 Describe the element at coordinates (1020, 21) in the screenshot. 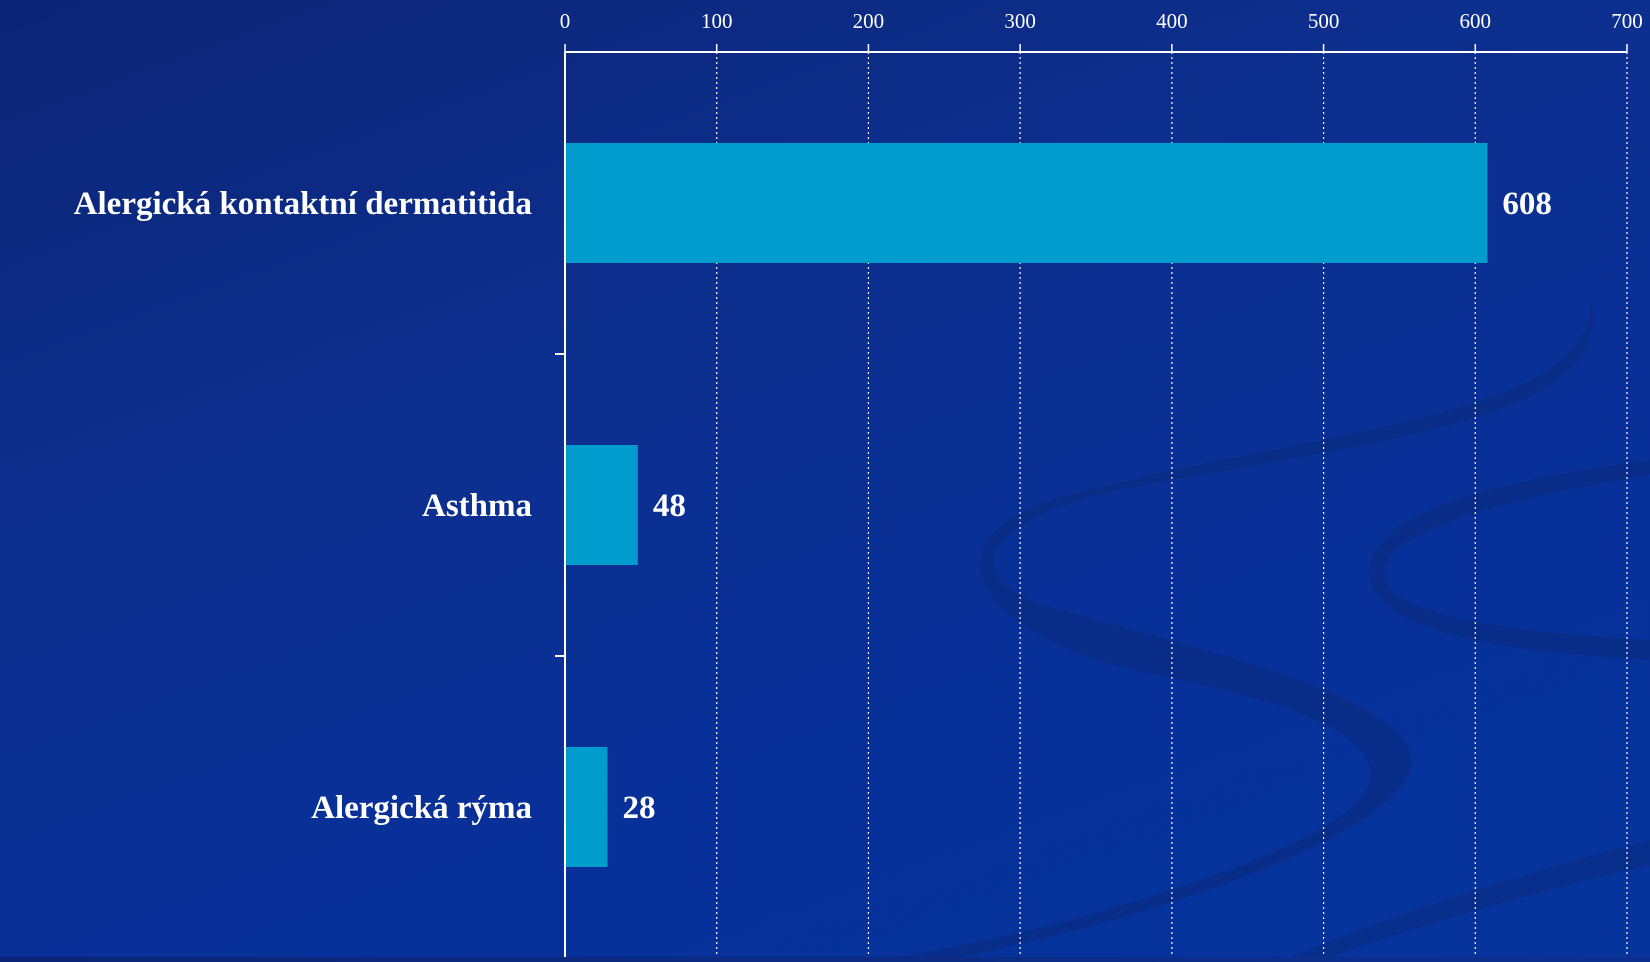

I see `x-tick-label: 300` at that location.